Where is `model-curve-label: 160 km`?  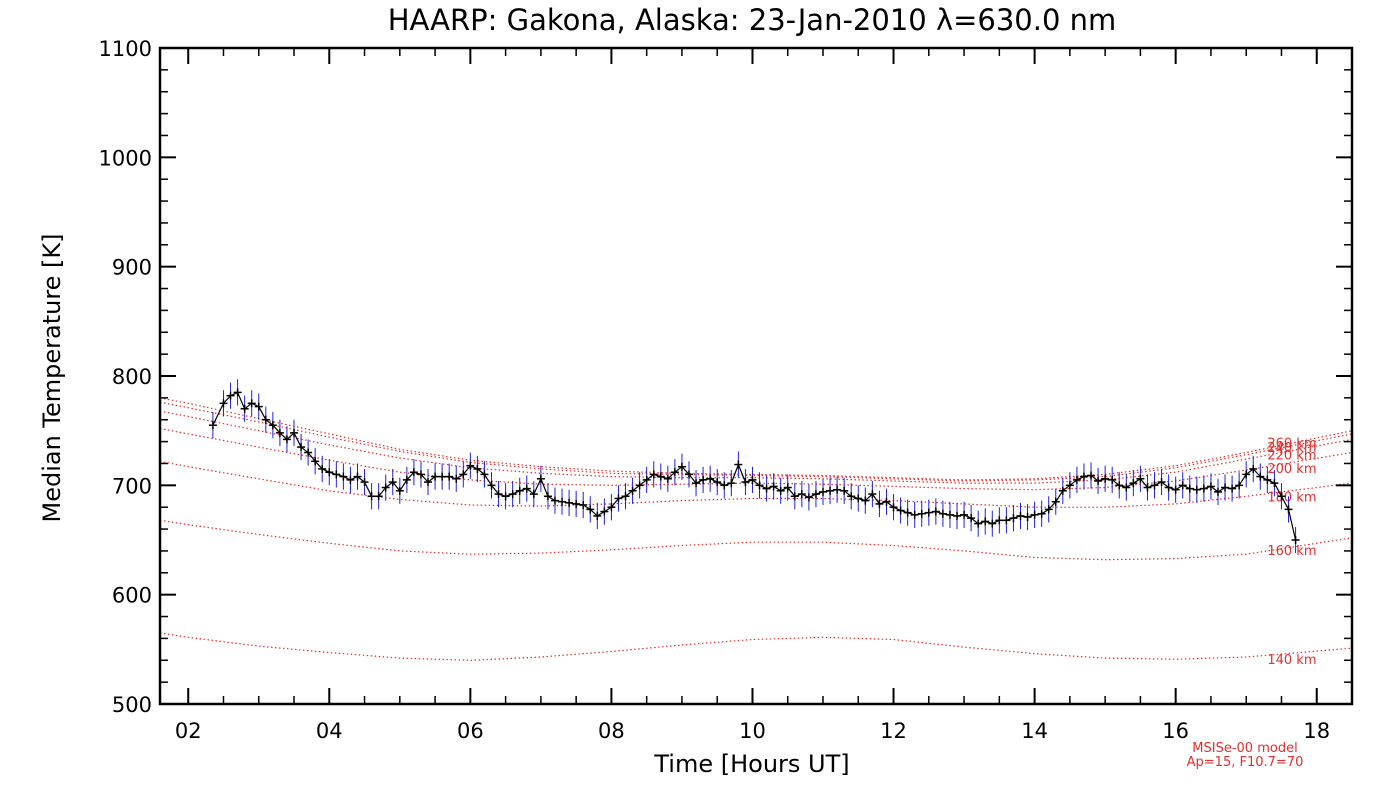 model-curve-label: 160 km is located at coordinates (1291, 551).